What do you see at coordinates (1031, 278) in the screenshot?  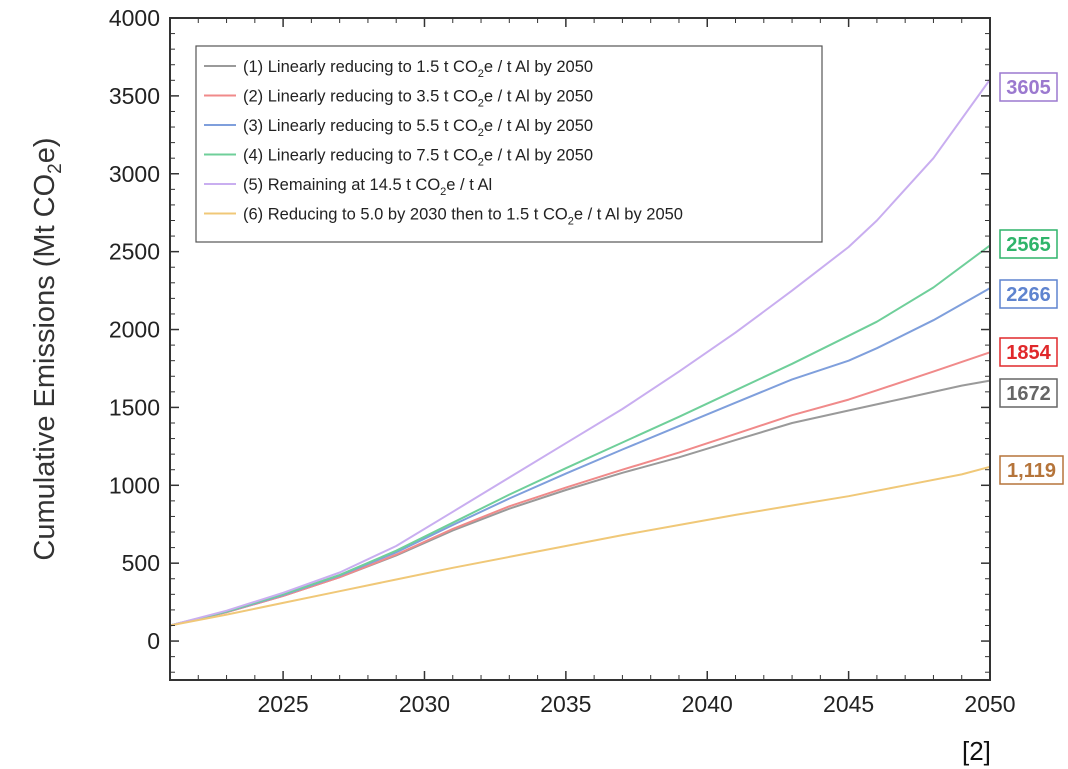 I see `end-labels: 1672 1854 2266 2565 3605 1,119` at bounding box center [1031, 278].